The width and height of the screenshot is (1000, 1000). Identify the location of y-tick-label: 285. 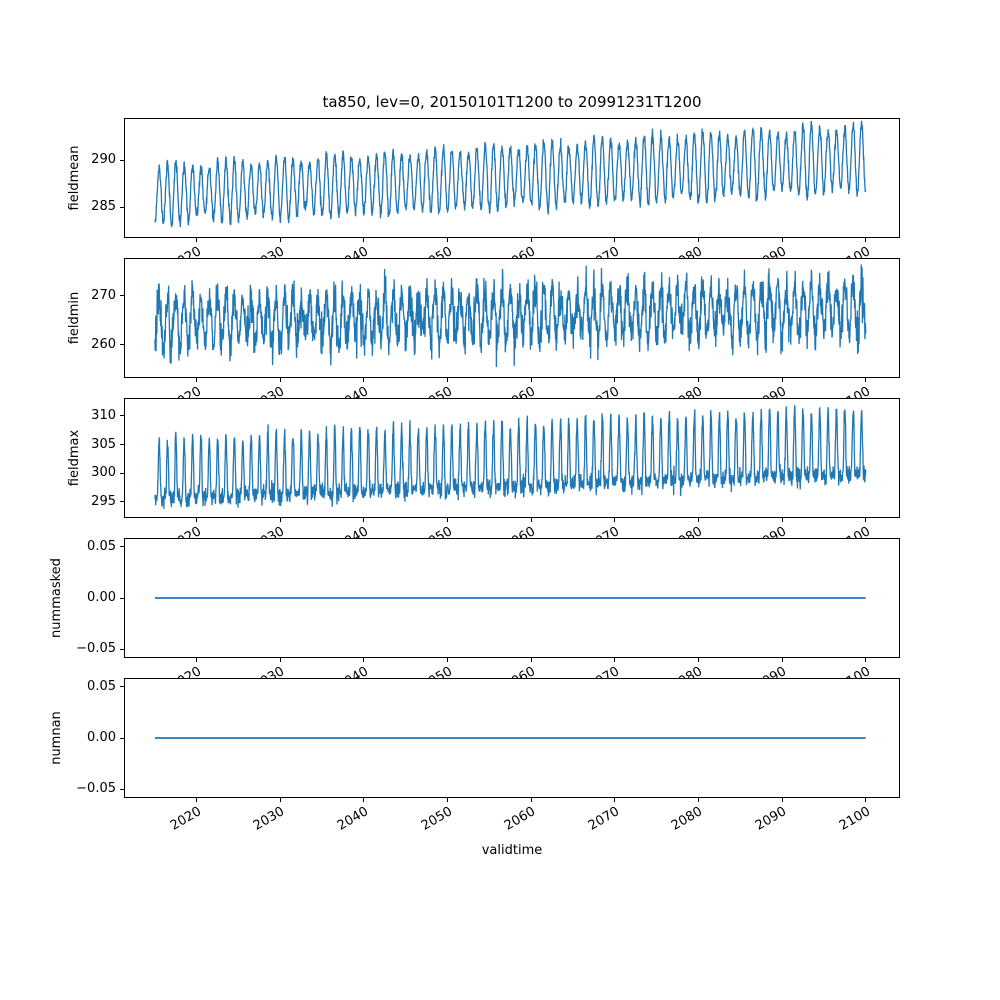
(103, 207).